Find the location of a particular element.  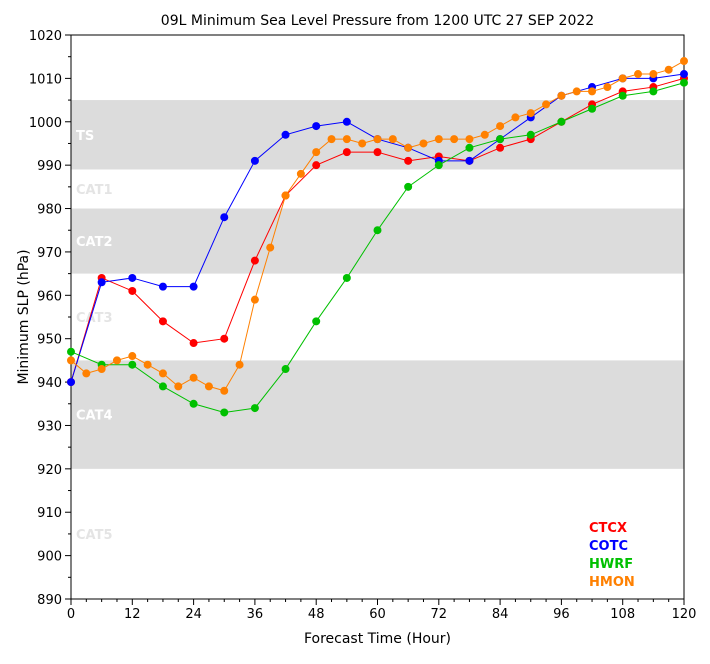

x-tick-label: 0 is located at coordinates (71, 614).